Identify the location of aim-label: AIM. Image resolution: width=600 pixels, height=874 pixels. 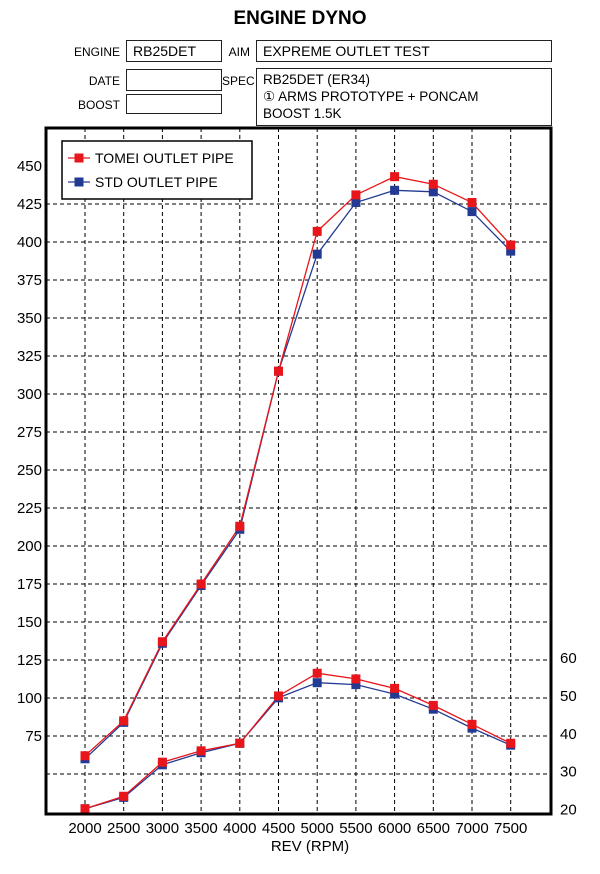
(239, 52).